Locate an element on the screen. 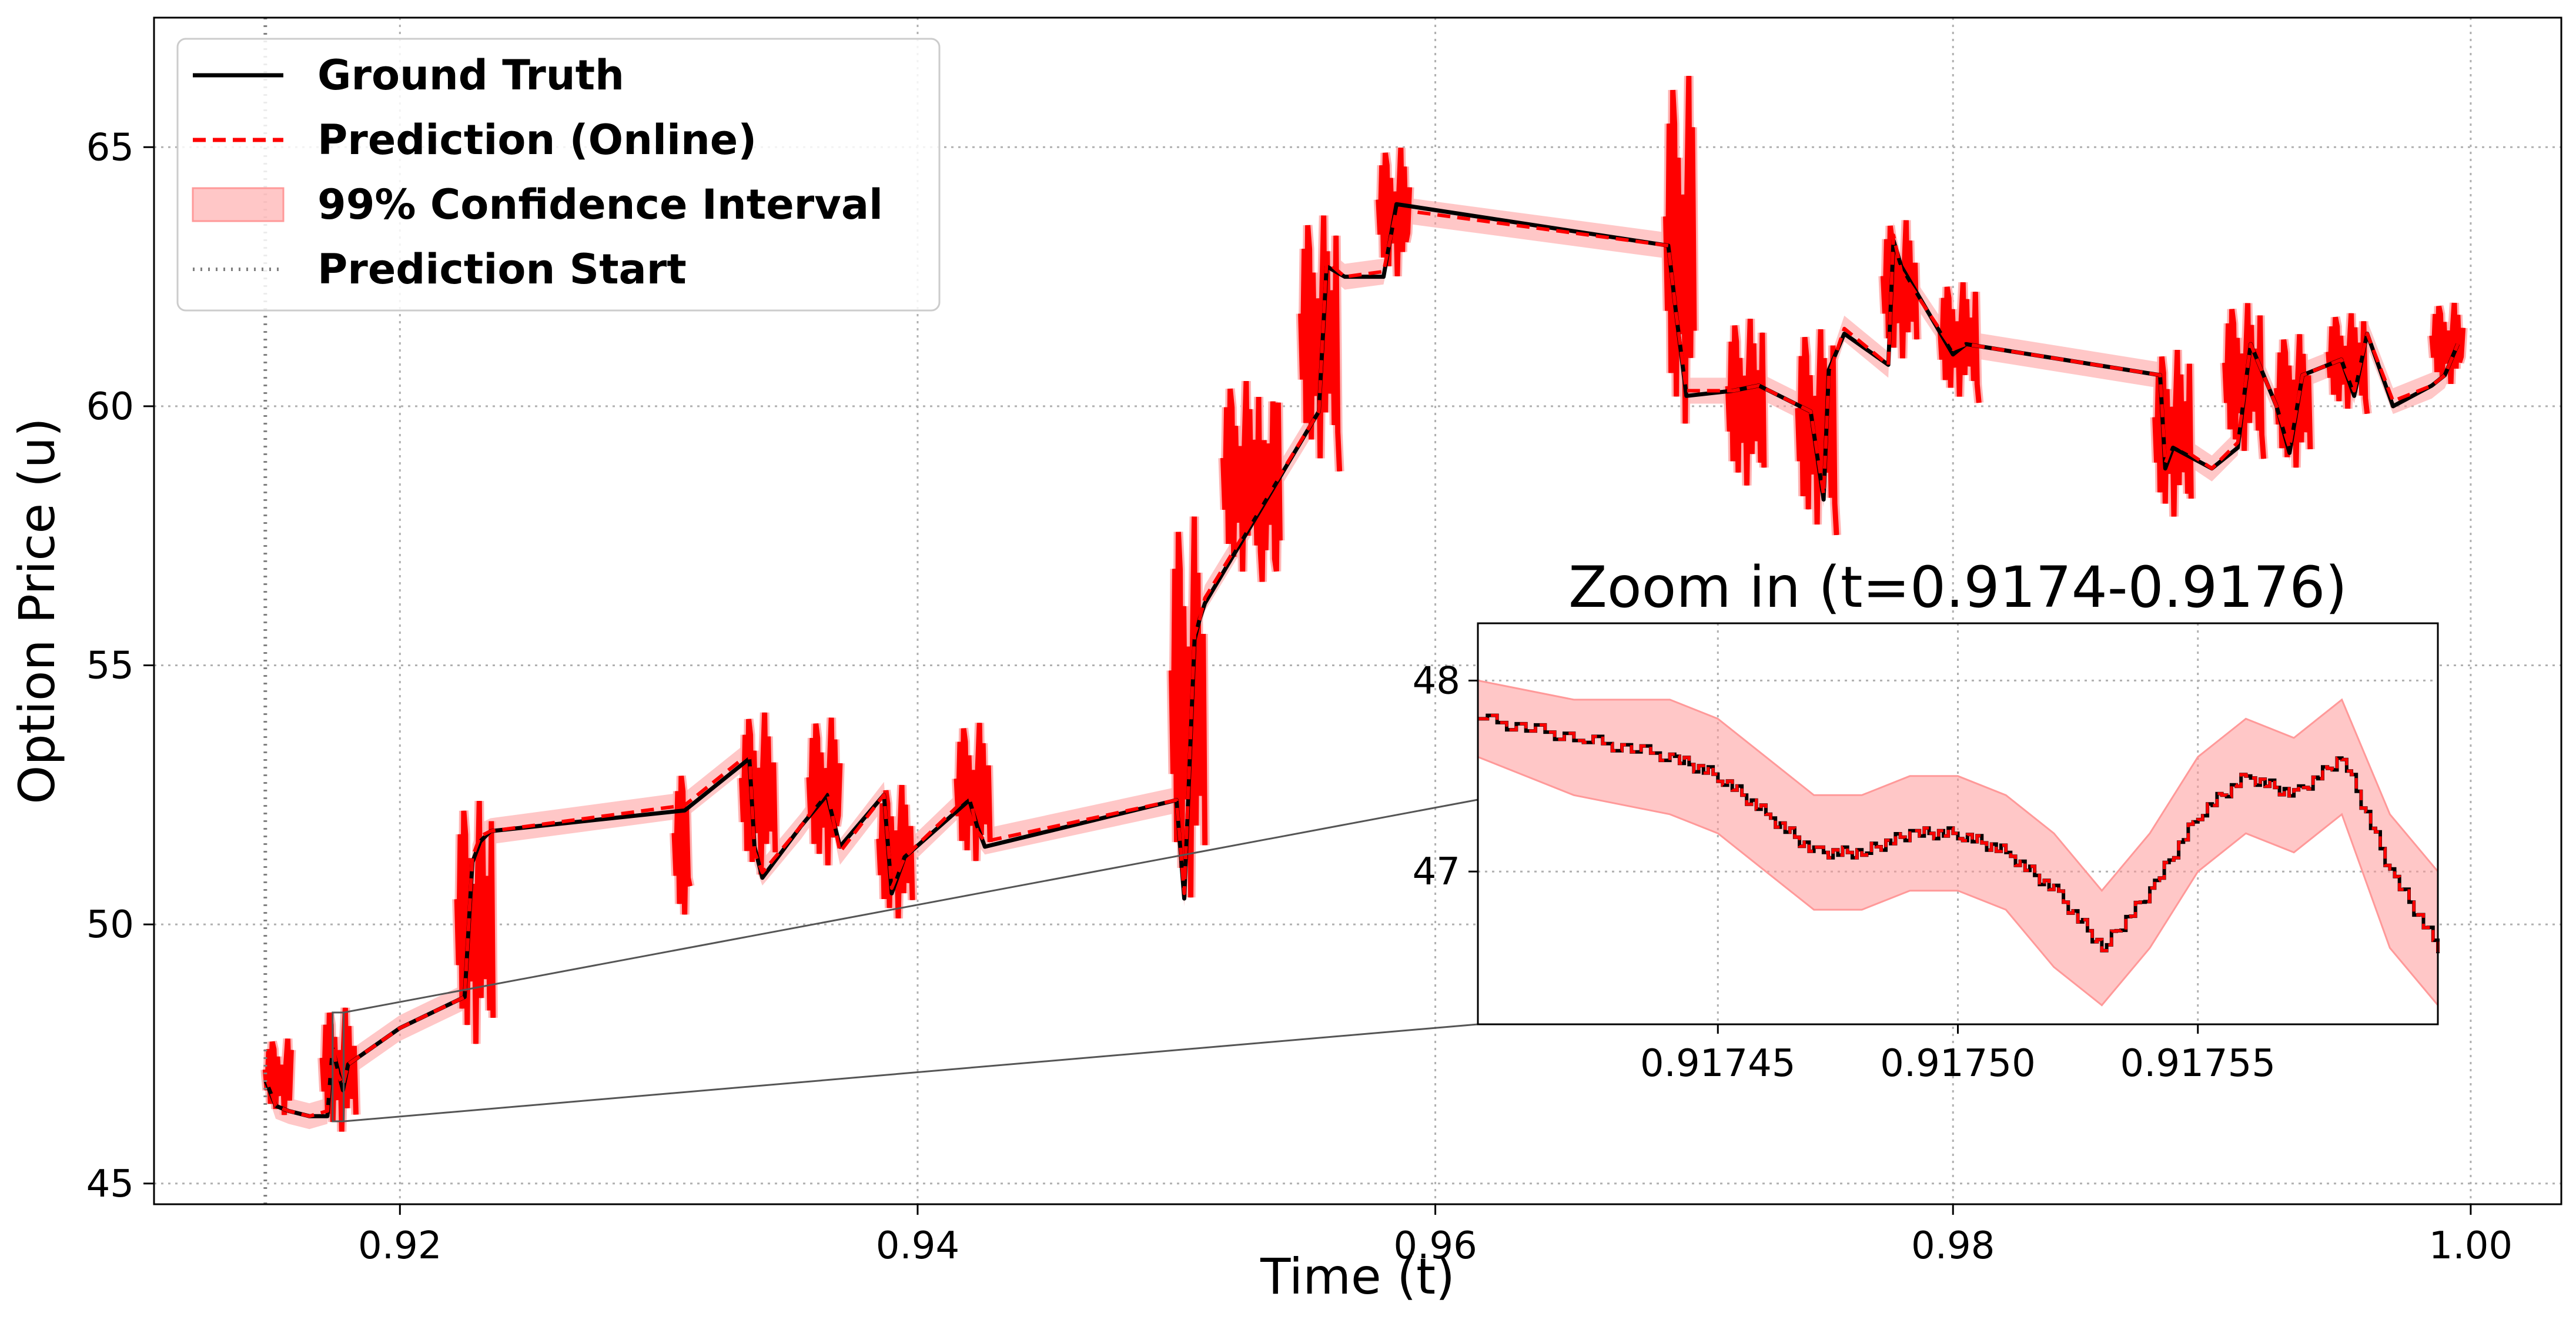 The height and width of the screenshot is (1343, 2576). main-x-tick-label: 0.96 is located at coordinates (1435, 1246).